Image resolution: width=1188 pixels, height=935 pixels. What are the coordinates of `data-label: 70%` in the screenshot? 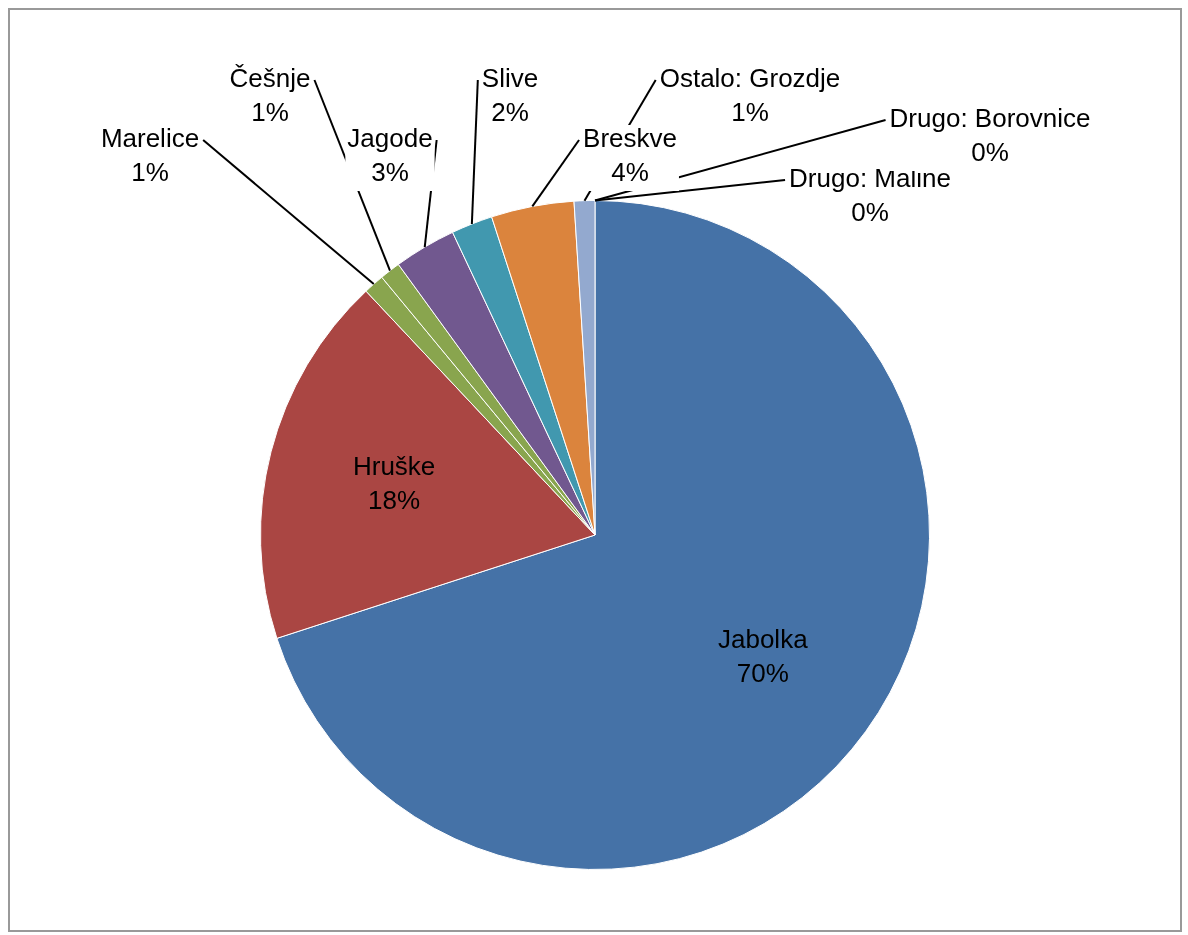 It's located at (762, 673).